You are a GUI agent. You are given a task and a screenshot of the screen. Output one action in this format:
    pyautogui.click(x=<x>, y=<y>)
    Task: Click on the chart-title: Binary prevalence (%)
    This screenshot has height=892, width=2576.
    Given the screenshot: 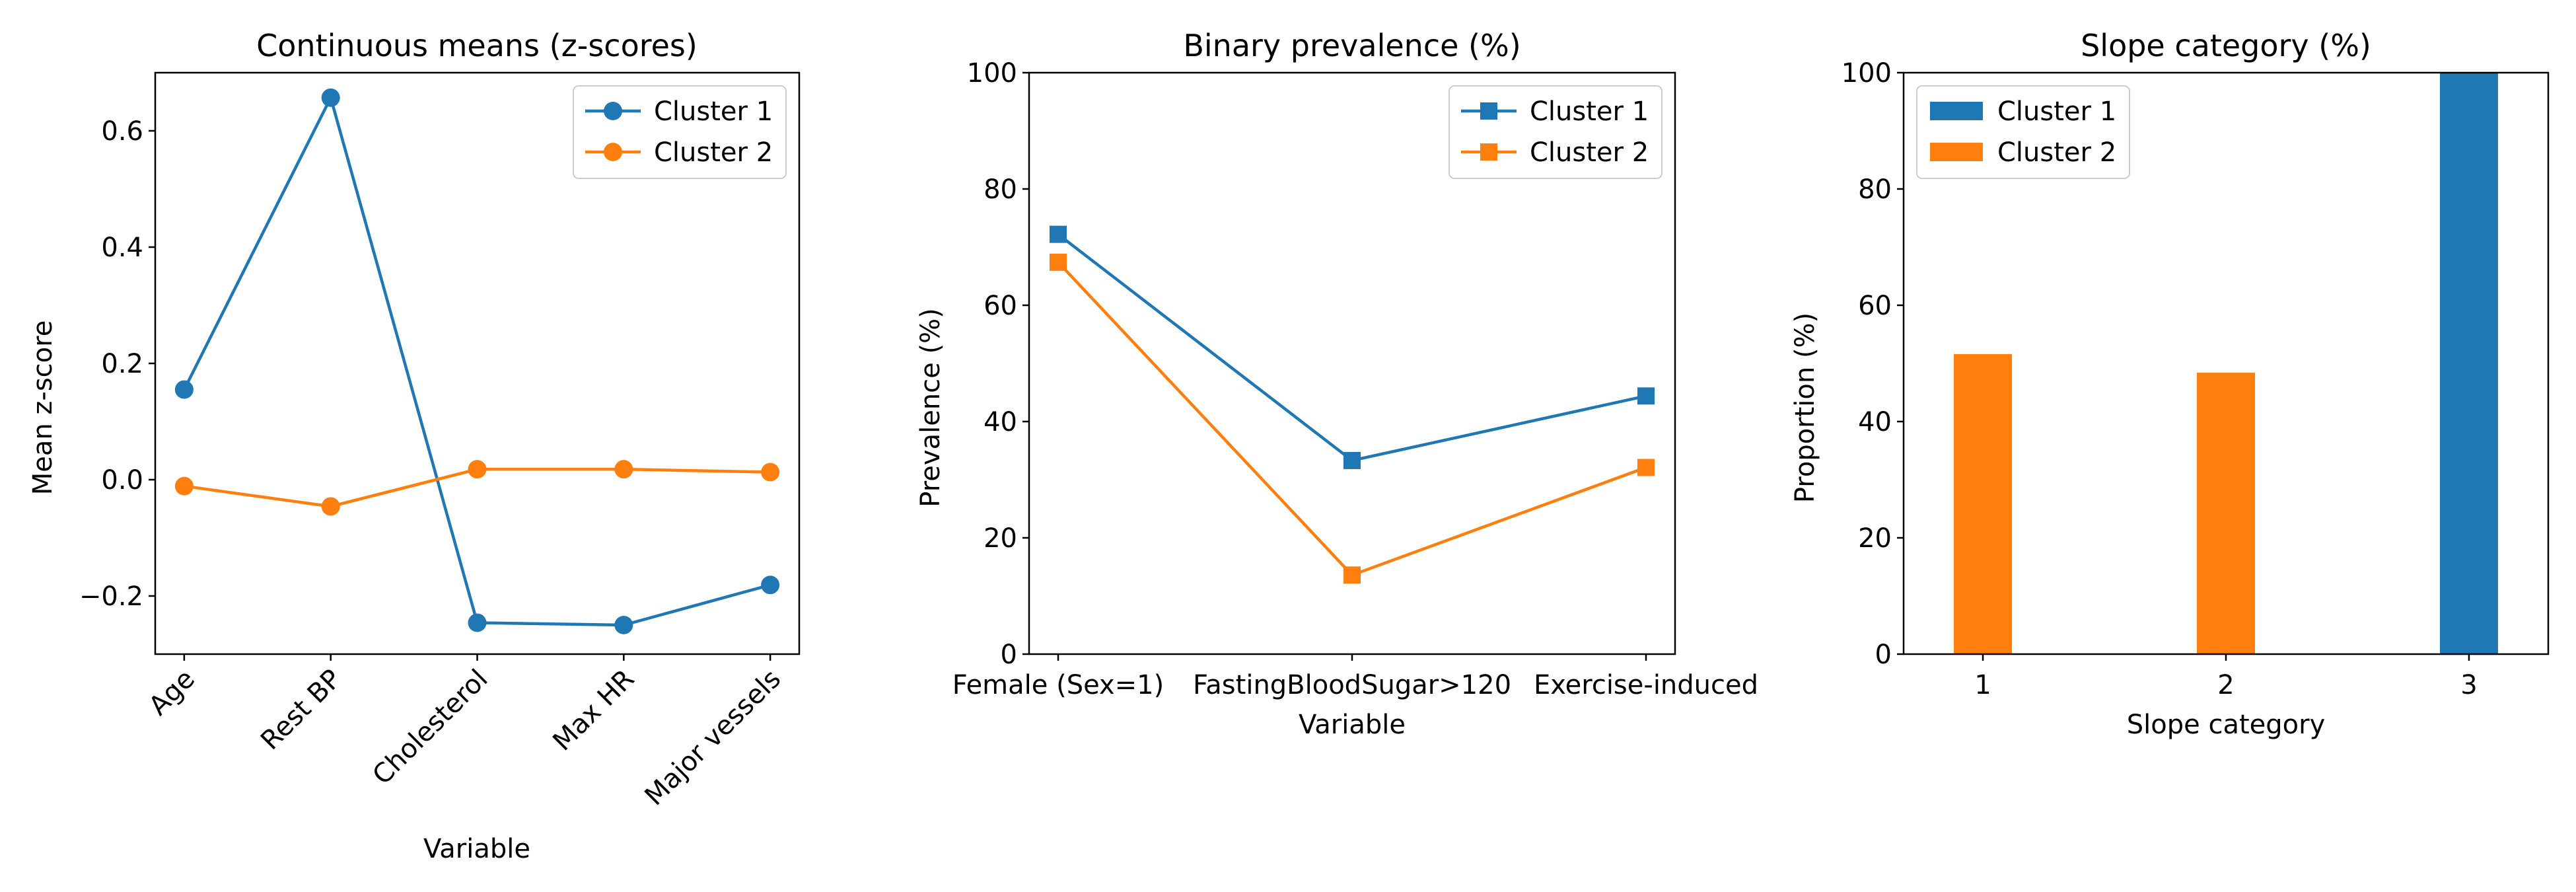 What is the action you would take?
    pyautogui.click(x=1352, y=46)
    